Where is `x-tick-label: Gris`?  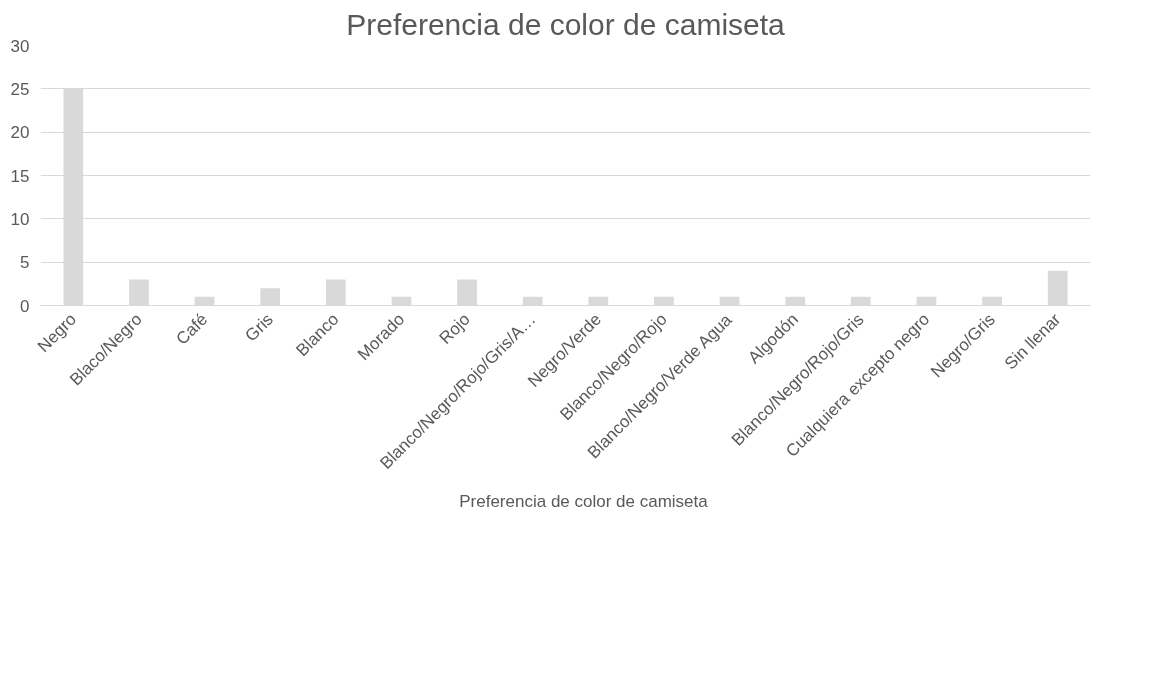 x-tick-label: Gris is located at coordinates (259, 327).